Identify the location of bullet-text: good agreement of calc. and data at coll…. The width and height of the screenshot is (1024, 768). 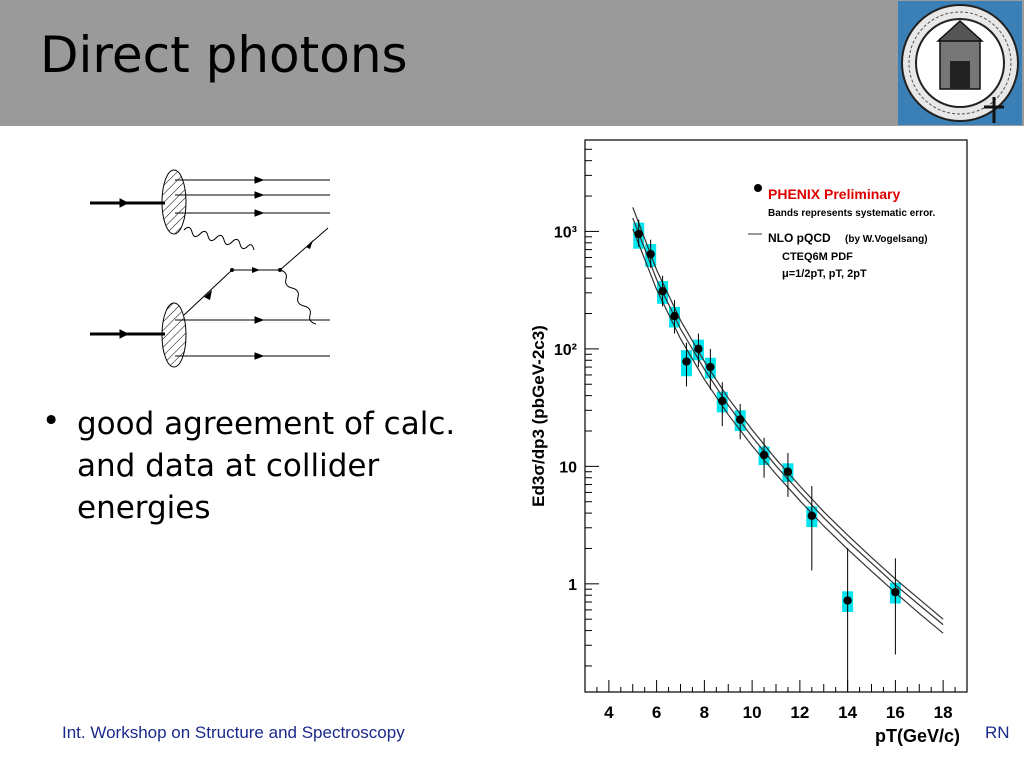
(266, 466).